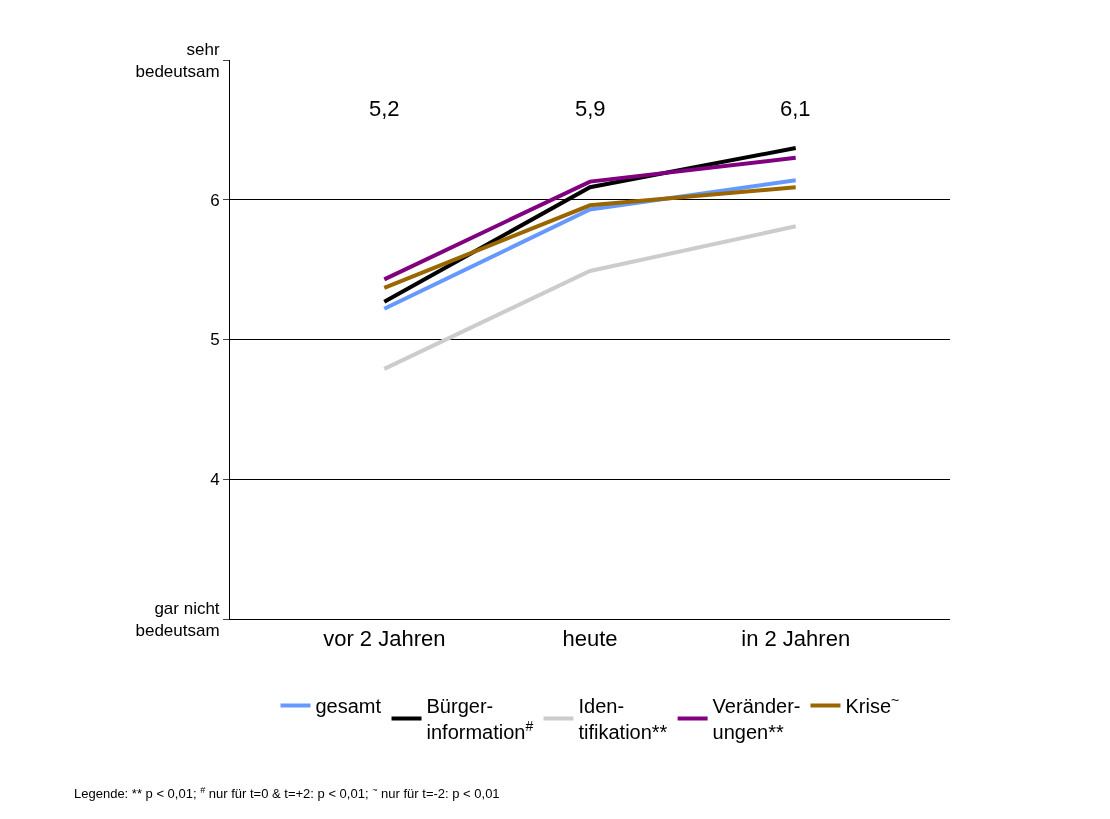  What do you see at coordinates (590, 108) in the screenshot?
I see `annotation: 5,9` at bounding box center [590, 108].